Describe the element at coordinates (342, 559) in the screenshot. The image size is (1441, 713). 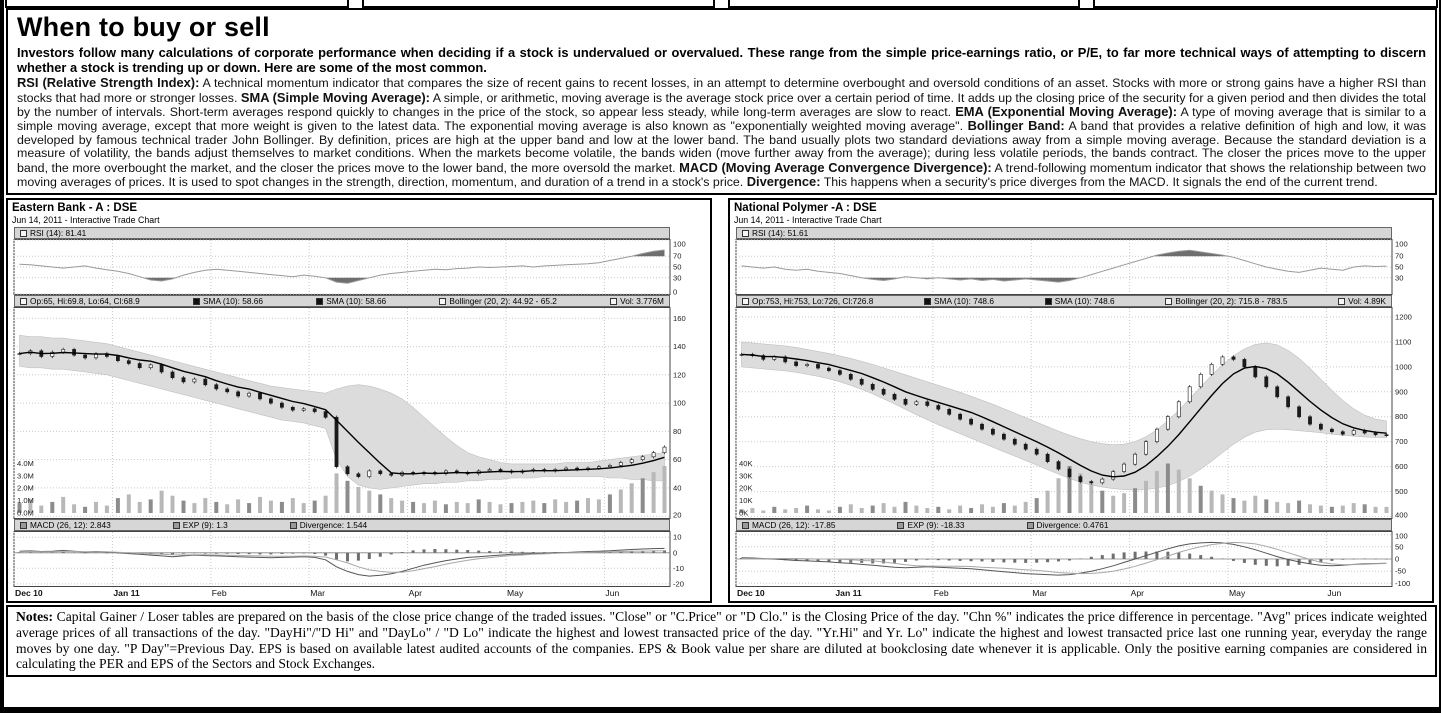
I see `pane-frame` at that location.